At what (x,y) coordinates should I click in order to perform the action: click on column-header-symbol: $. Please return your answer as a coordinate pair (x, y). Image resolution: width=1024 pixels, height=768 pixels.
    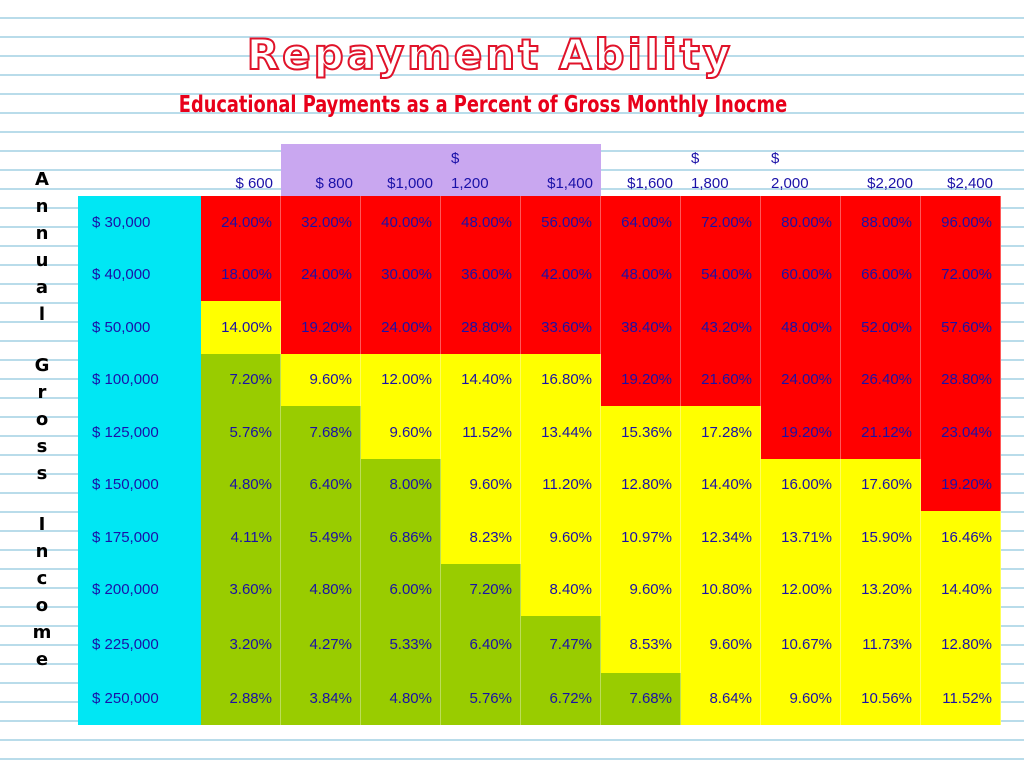
    Looking at the image, I should click on (455, 158).